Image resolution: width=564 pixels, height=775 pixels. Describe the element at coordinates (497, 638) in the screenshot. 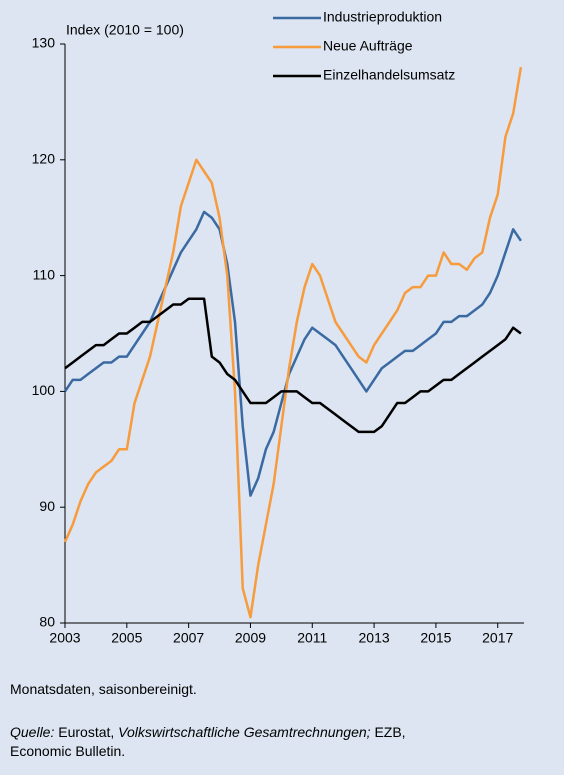

I see `x-tick-label: 2017` at that location.